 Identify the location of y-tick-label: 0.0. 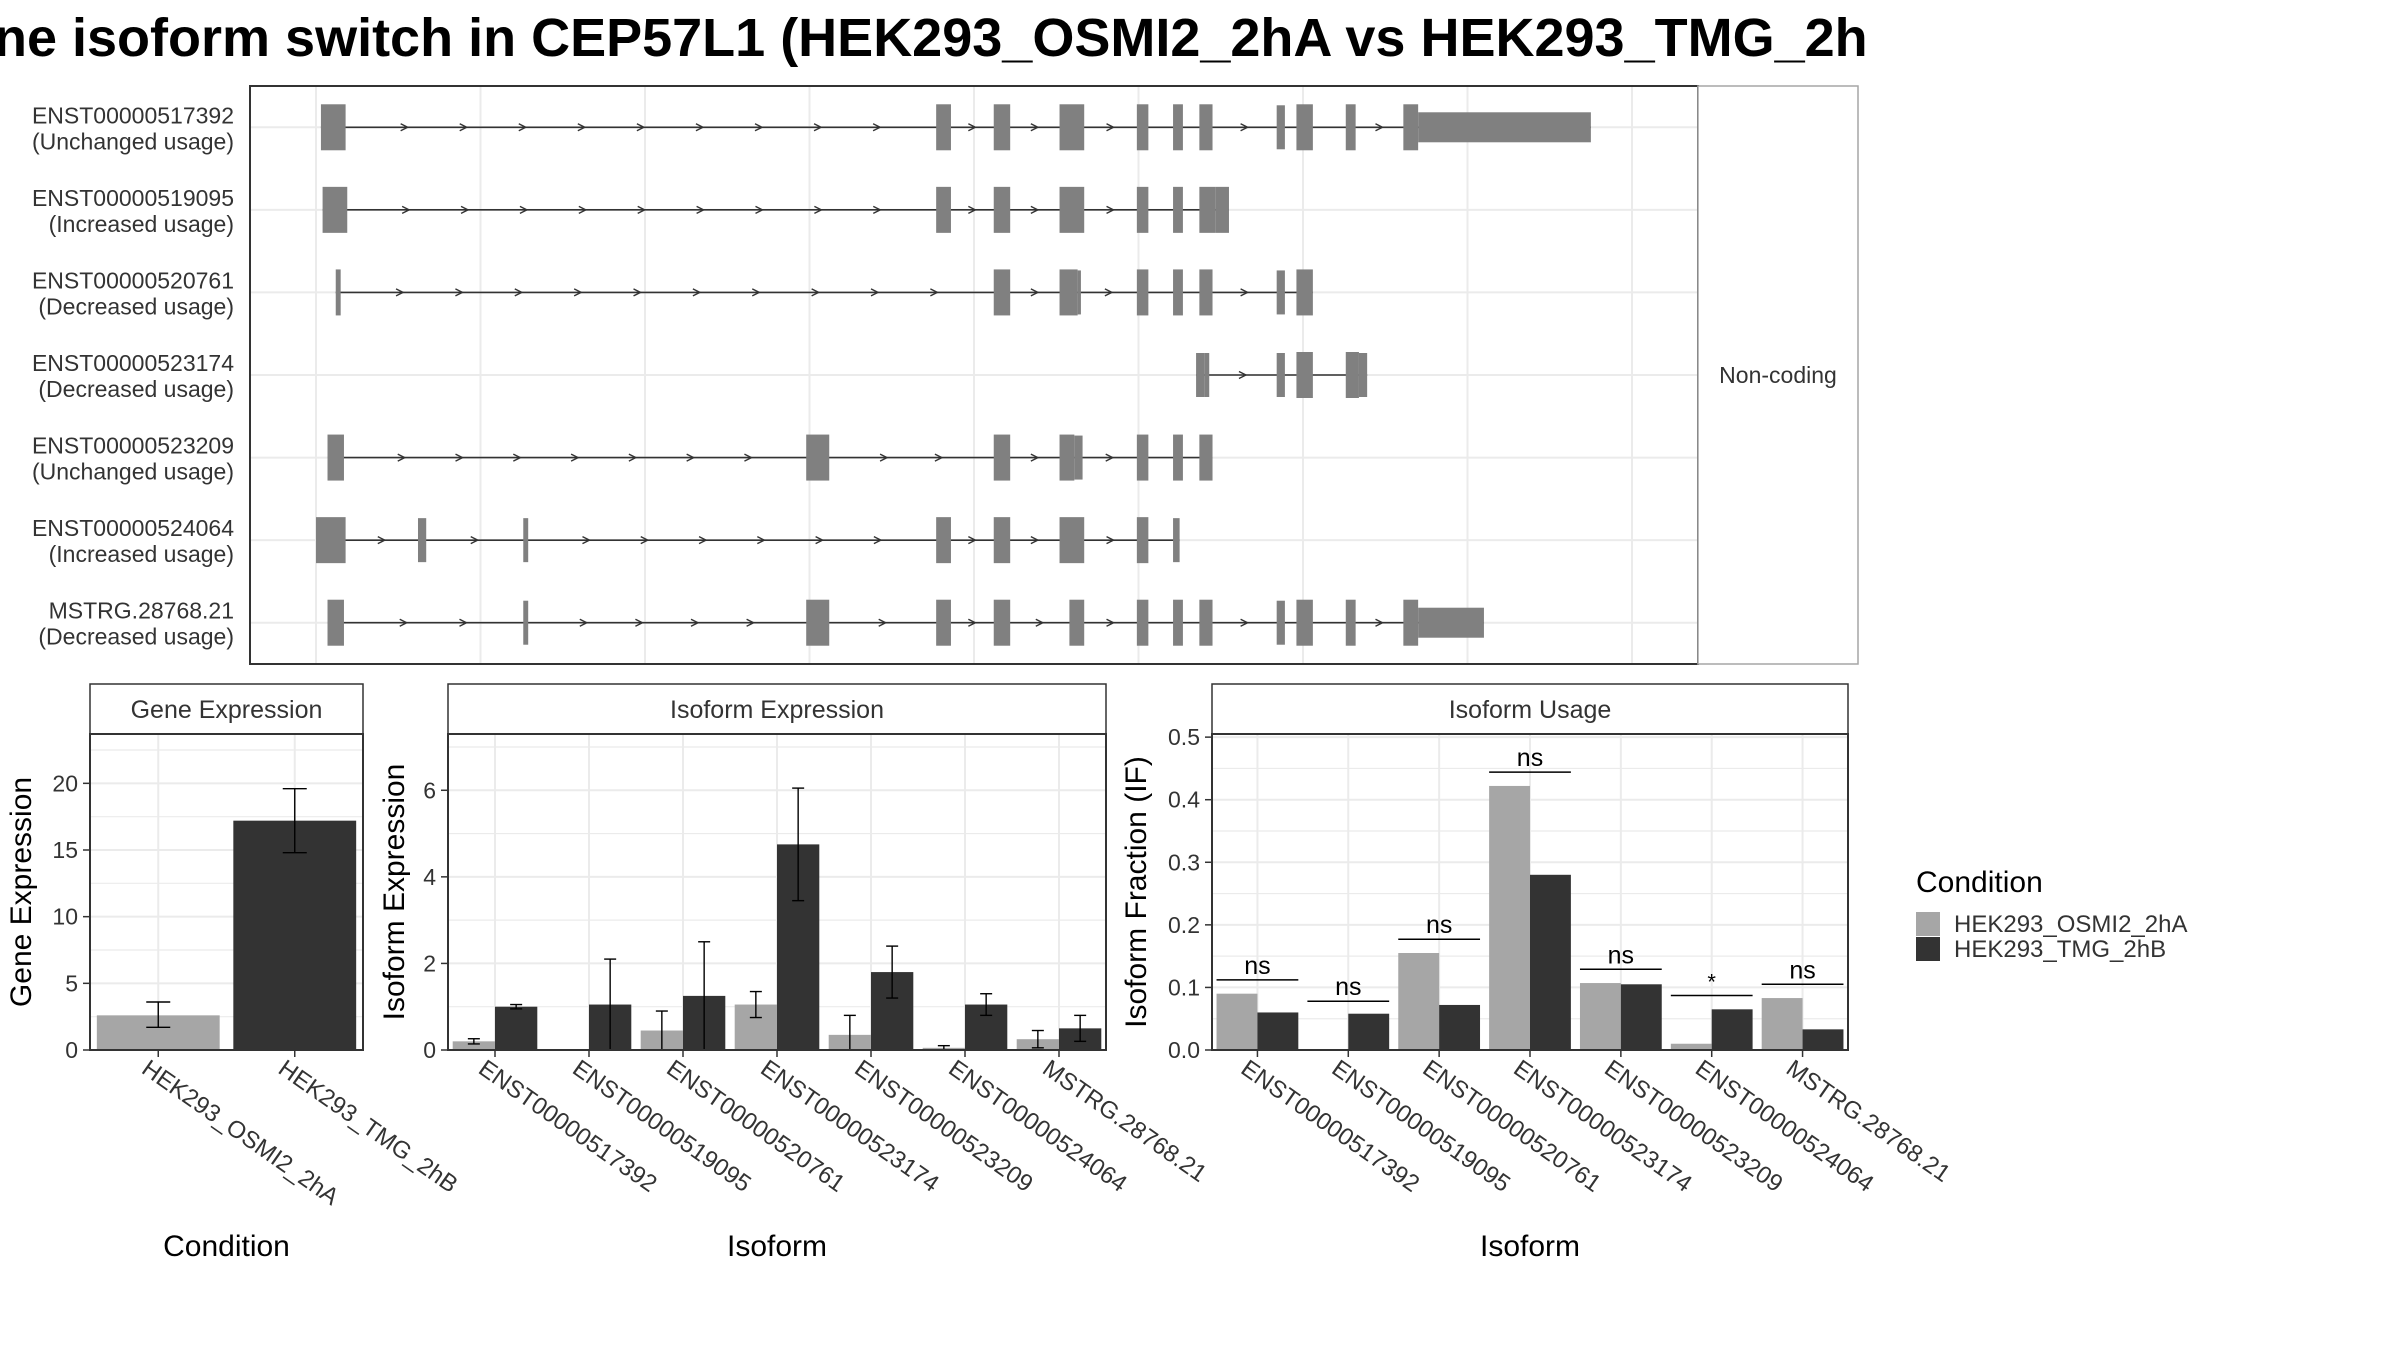
(1184, 1050).